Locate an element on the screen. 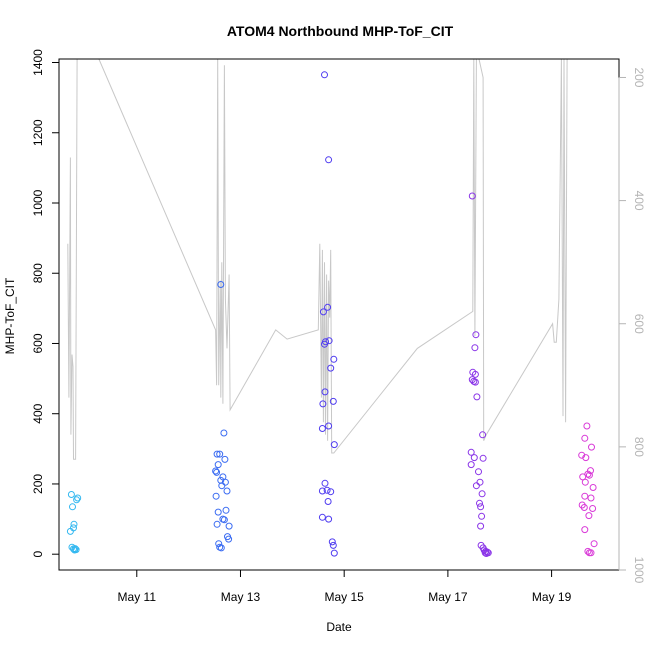 The height and width of the screenshot is (650, 650). x-tick-label: May 17 is located at coordinates (448, 597).